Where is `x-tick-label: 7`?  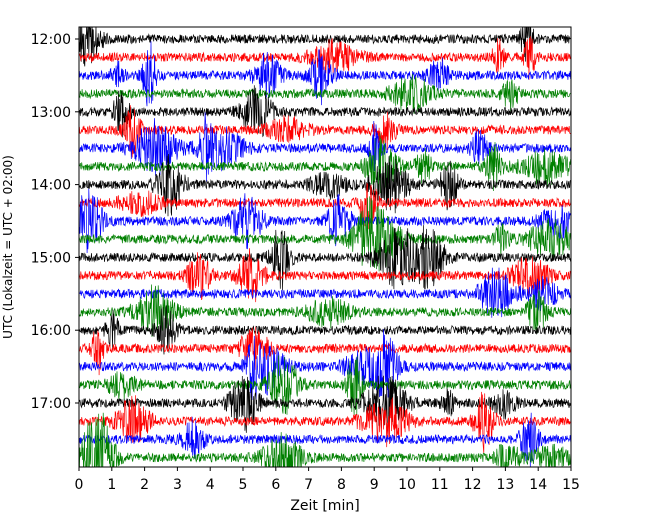 x-tick-label: 7 is located at coordinates (308, 485).